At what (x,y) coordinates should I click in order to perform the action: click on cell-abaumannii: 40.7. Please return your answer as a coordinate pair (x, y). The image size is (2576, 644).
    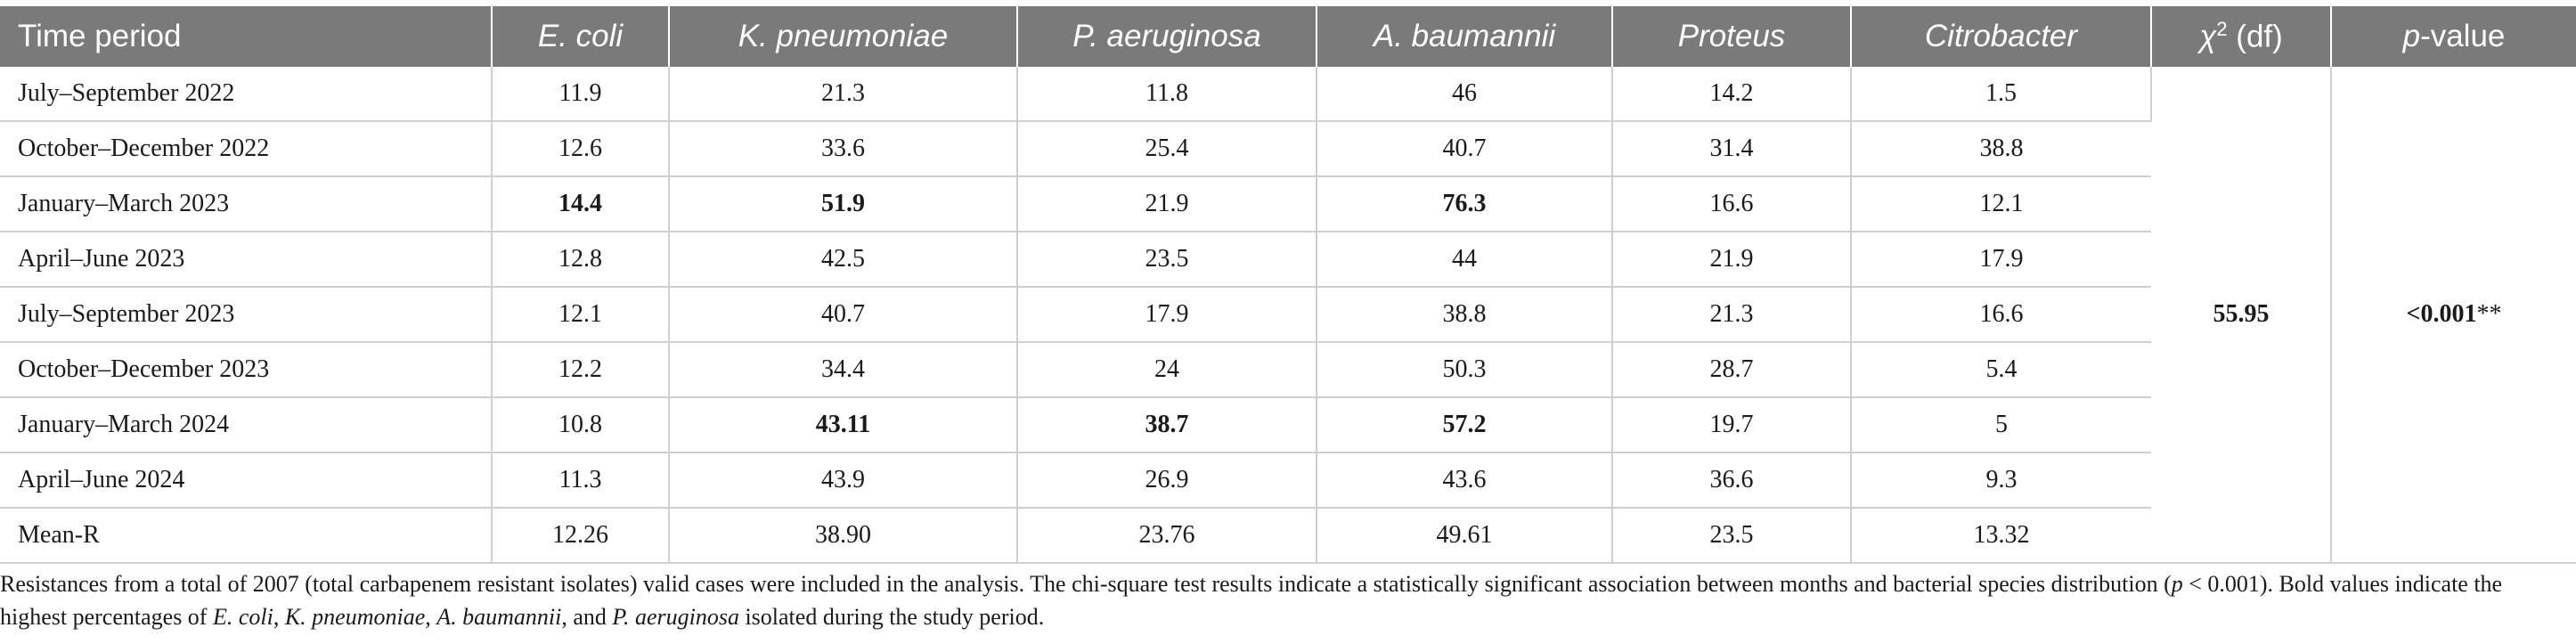
    Looking at the image, I should click on (1465, 149).